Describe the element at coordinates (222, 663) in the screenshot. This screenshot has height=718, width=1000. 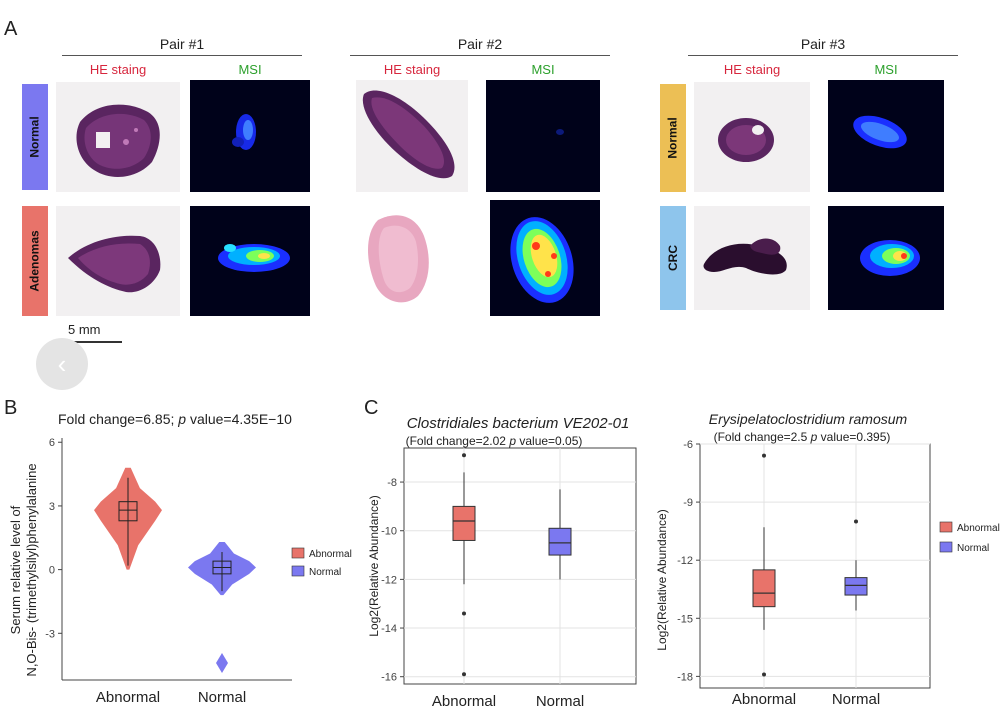
I see `violin-outlier-normal` at that location.